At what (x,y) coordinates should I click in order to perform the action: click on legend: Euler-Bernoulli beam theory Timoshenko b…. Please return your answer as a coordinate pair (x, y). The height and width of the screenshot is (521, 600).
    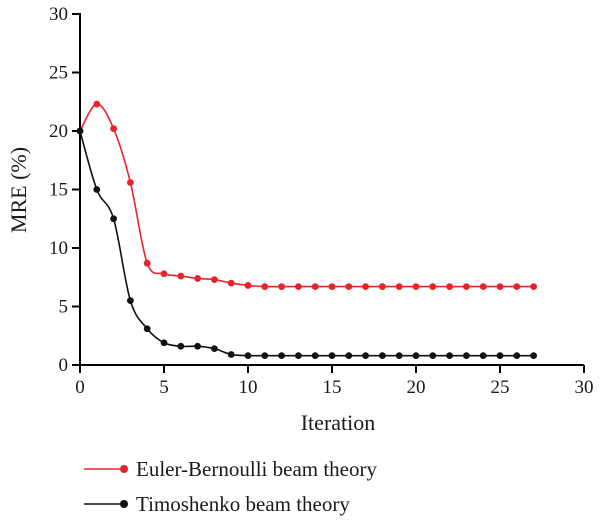
    Looking at the image, I should click on (230, 486).